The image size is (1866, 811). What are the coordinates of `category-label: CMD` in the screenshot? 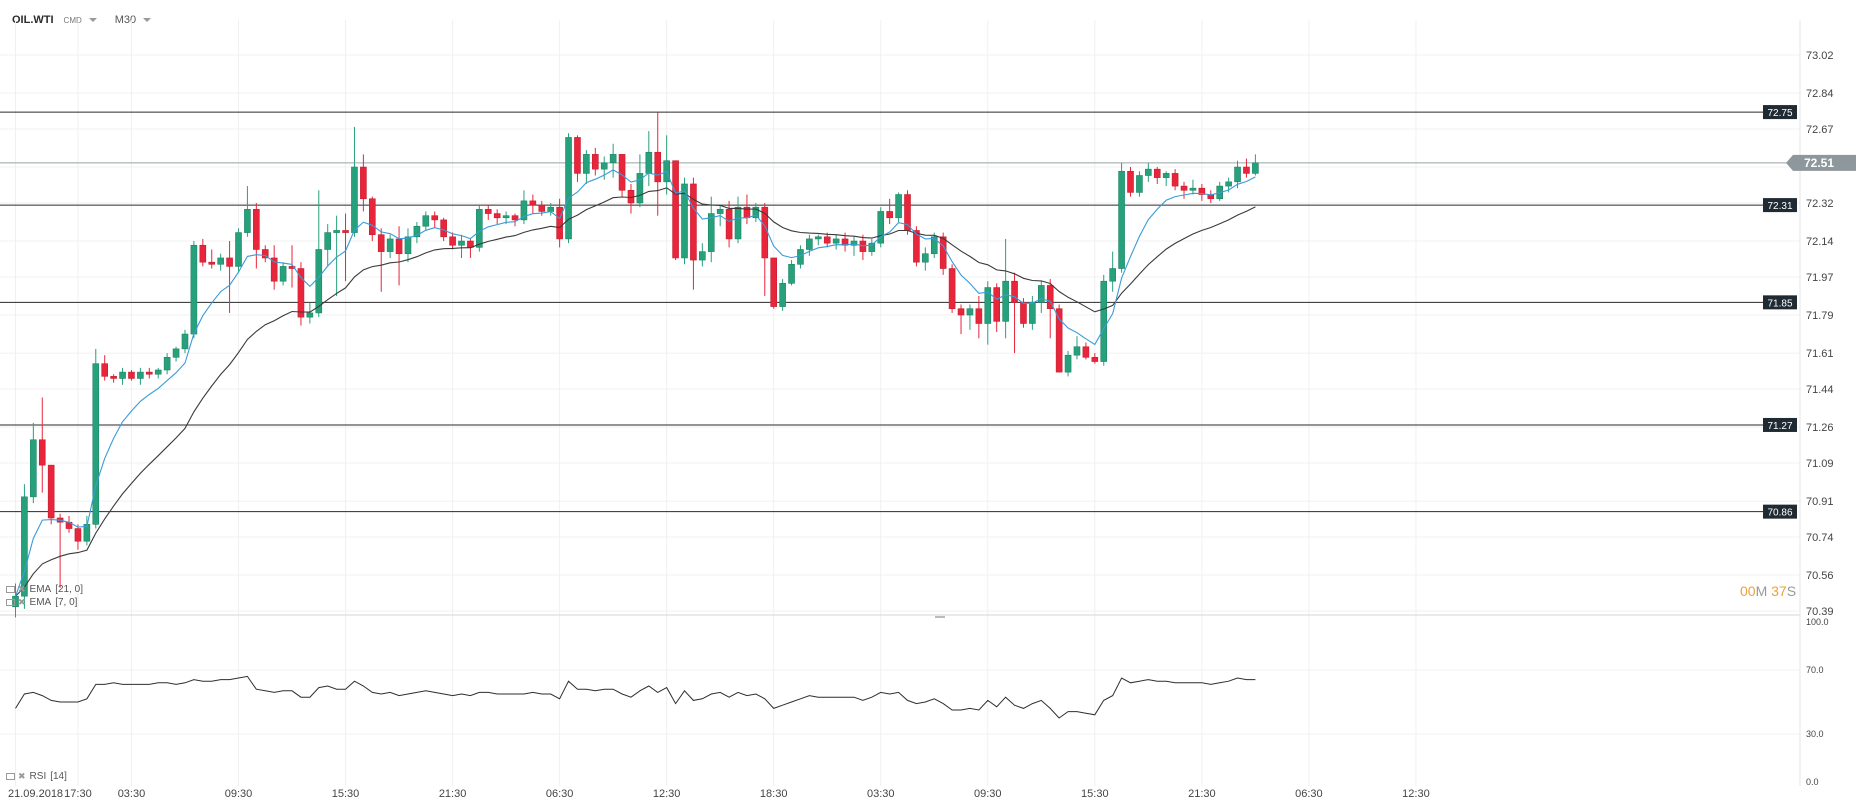 It's located at (72, 20).